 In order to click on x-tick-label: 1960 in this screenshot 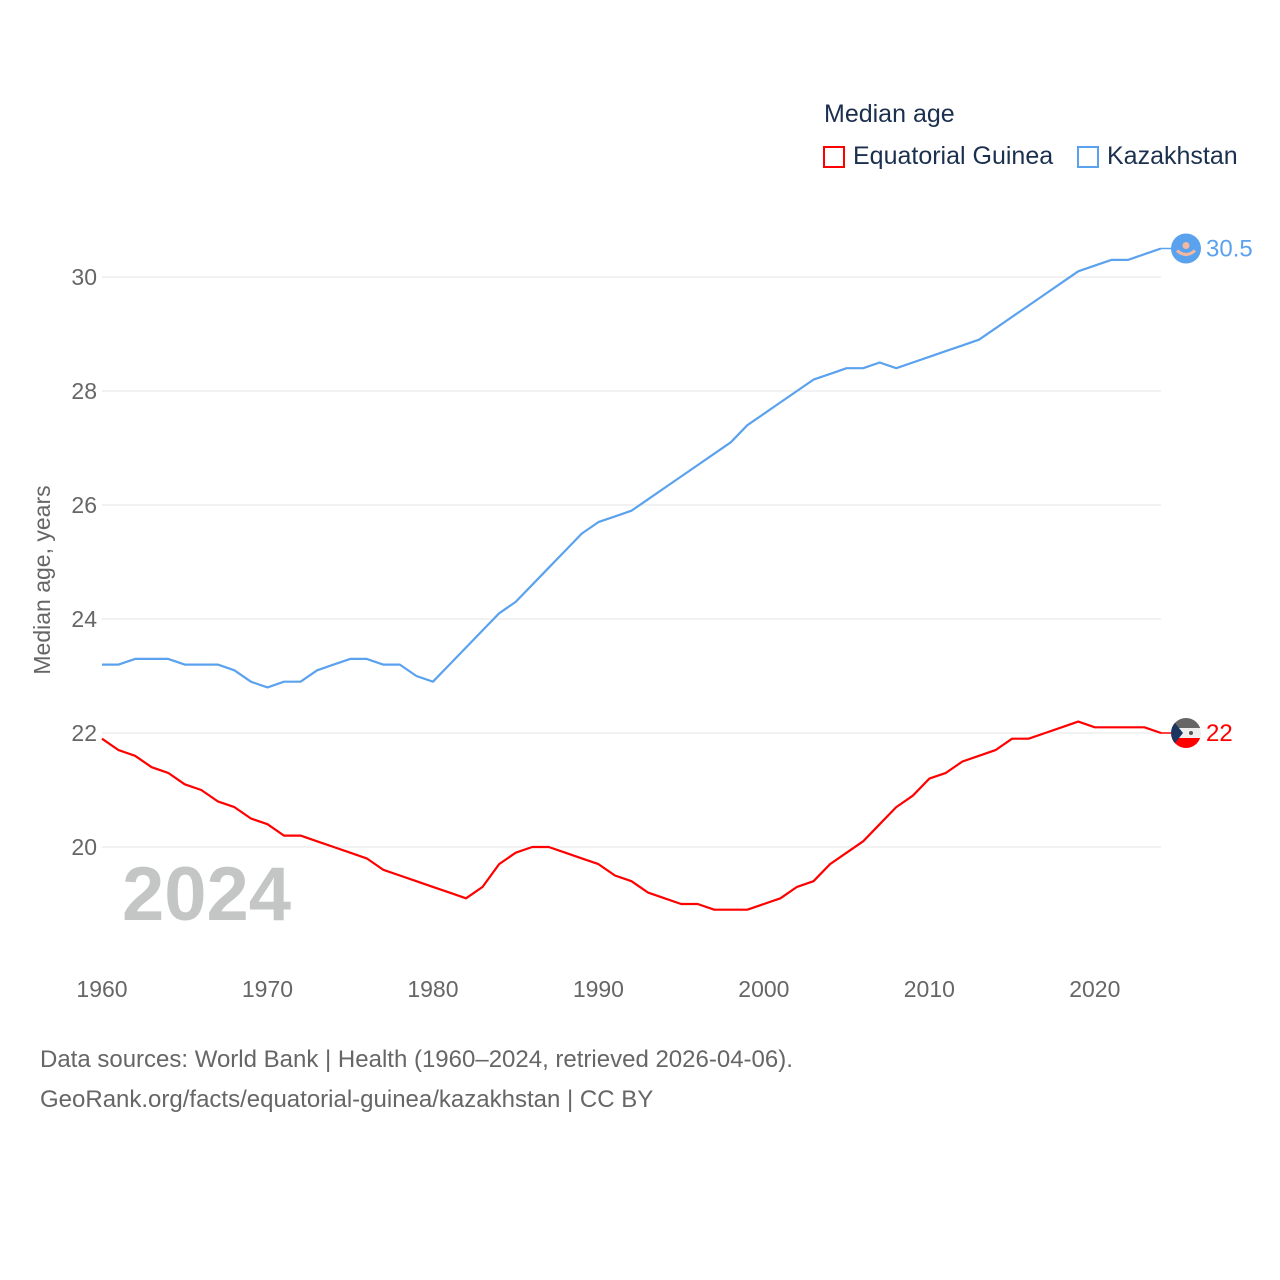, I will do `click(101, 989)`.